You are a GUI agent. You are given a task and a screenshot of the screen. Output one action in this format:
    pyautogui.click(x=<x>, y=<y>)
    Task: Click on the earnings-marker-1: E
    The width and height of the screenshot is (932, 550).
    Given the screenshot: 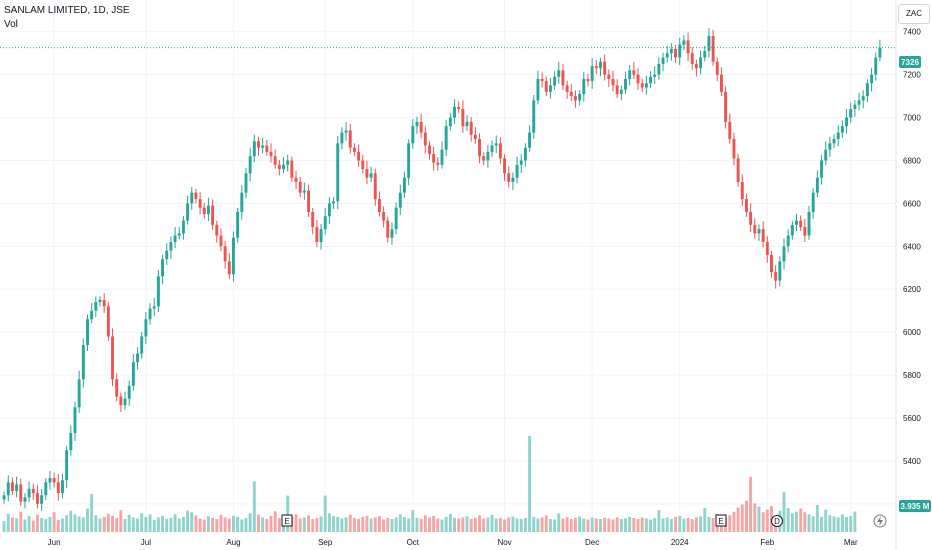 What is the action you would take?
    pyautogui.click(x=287, y=520)
    